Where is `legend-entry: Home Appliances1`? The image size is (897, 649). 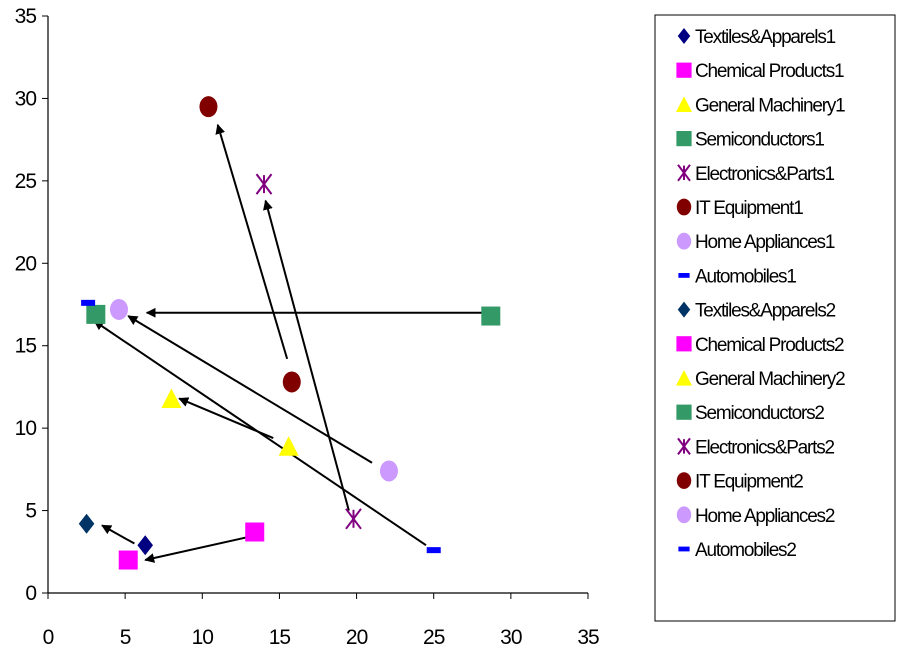 legend-entry: Home Appliances1 is located at coordinates (756, 242).